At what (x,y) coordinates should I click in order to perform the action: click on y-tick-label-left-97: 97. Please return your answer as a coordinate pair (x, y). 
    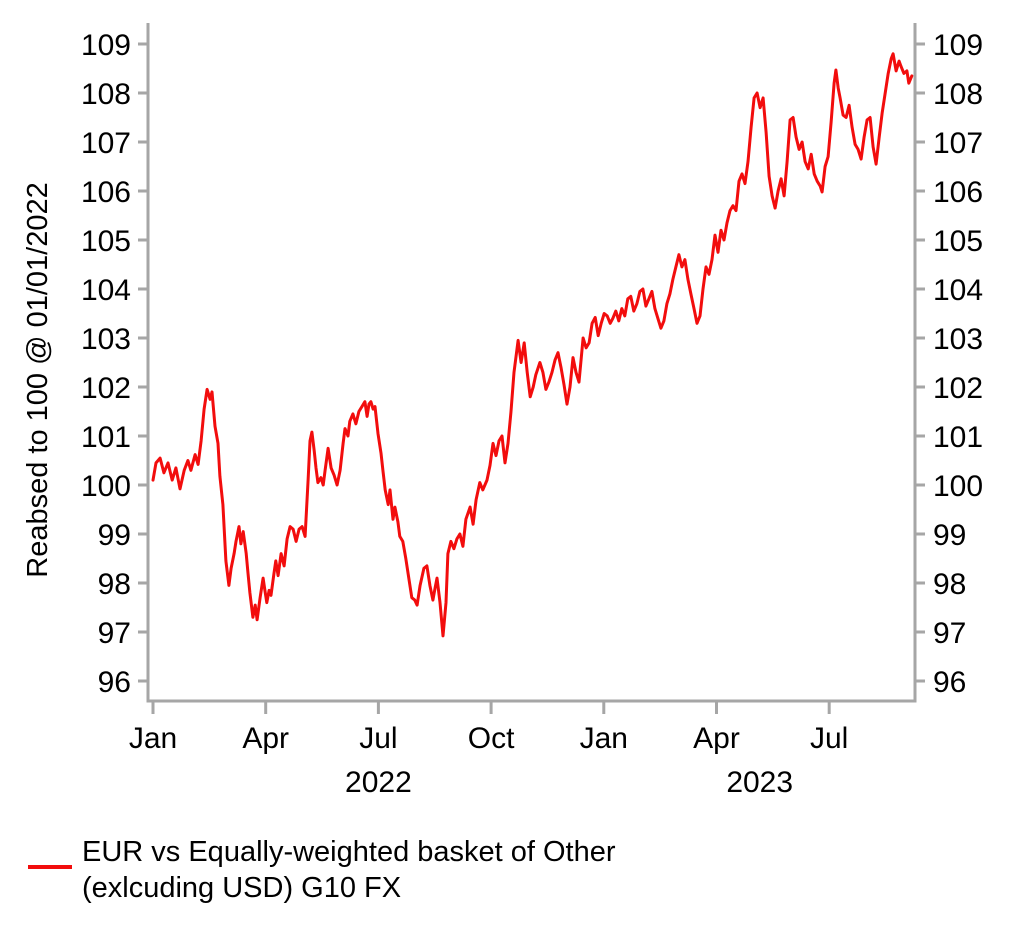
    Looking at the image, I should click on (114, 633).